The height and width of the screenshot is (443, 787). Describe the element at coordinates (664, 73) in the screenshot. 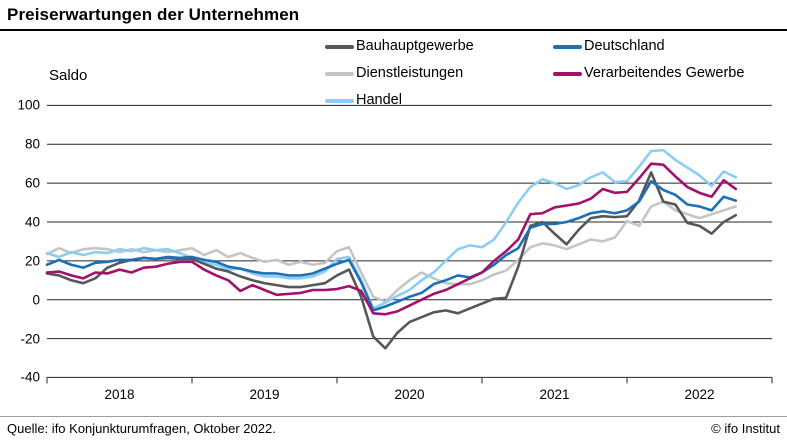

I see `legend-label: Verarbeitendes Gewerbe` at that location.